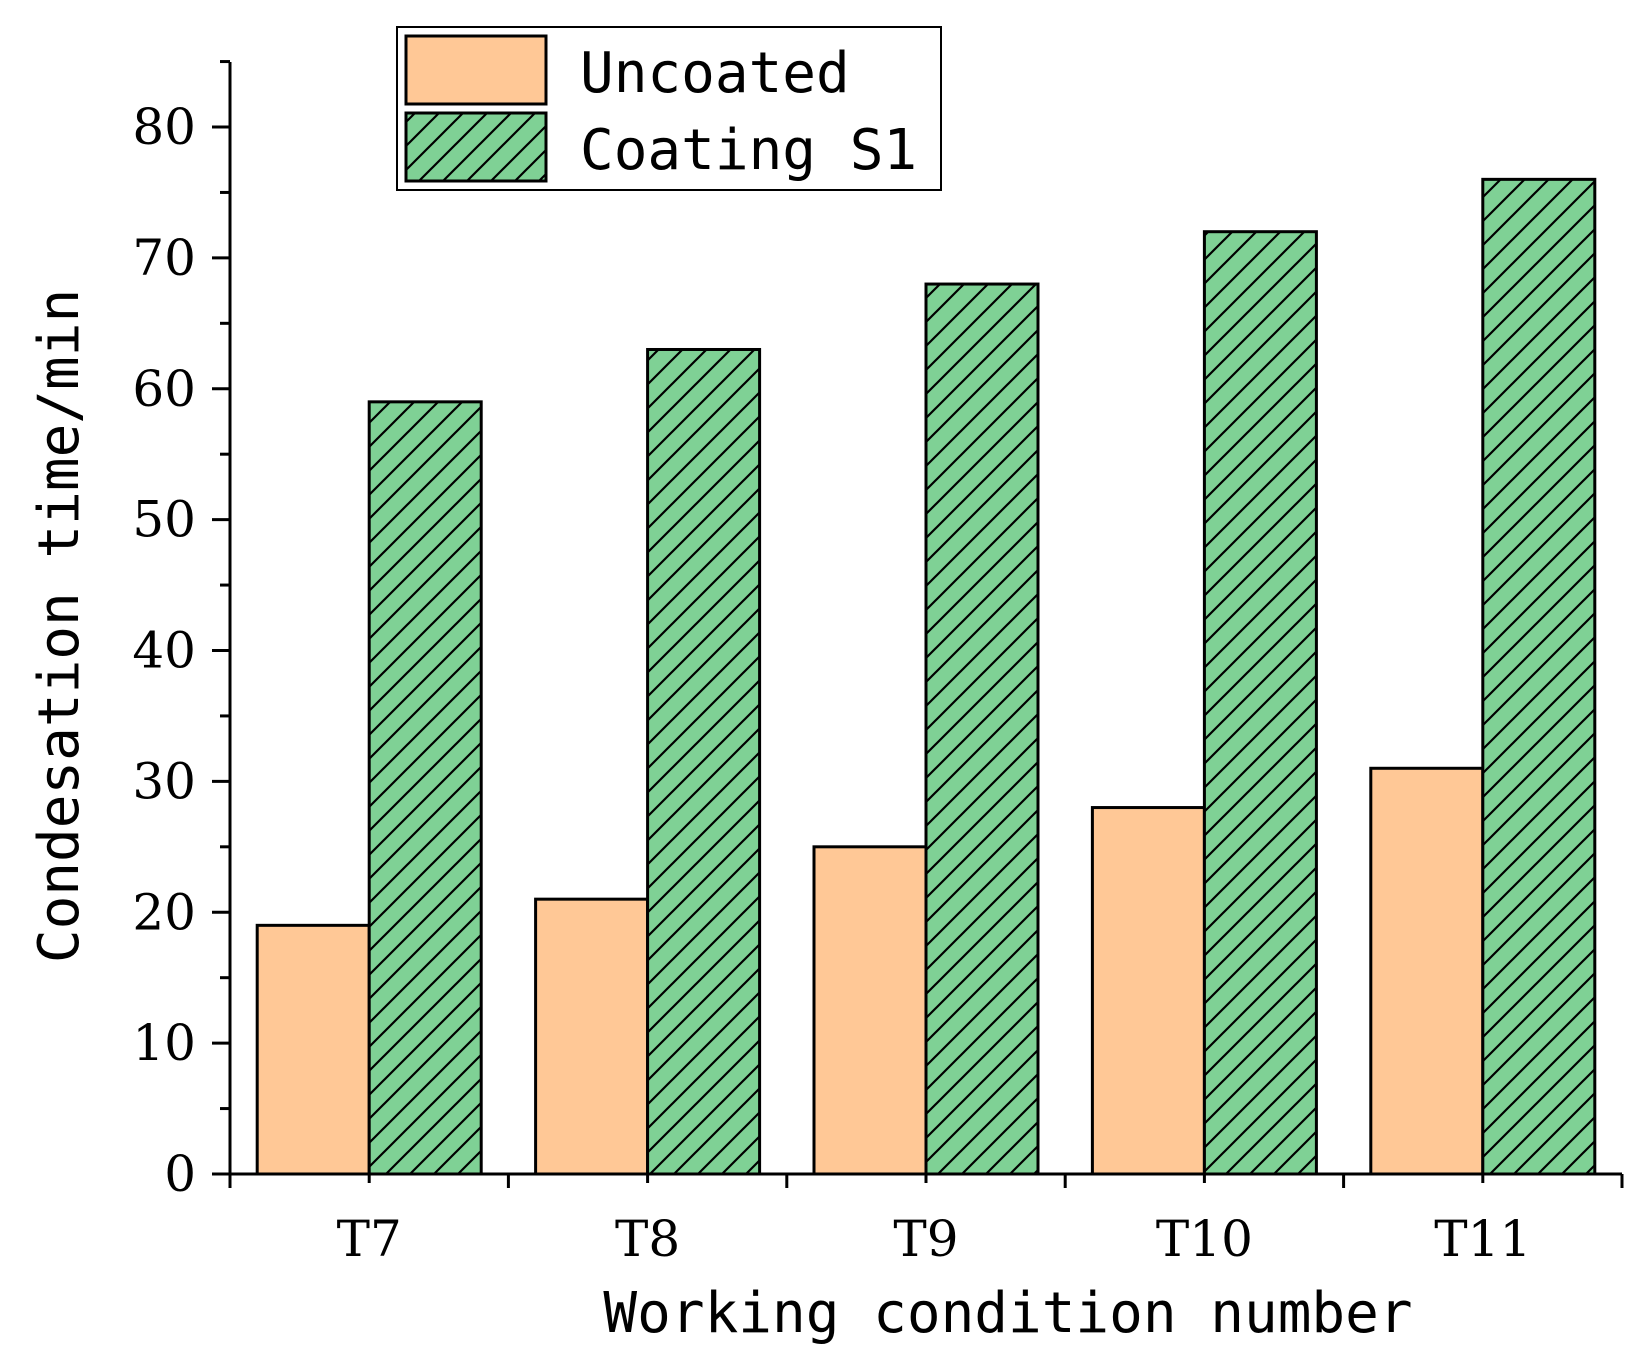 The width and height of the screenshot is (1650, 1364). Describe the element at coordinates (1148, 991) in the screenshot. I see `bar-uncoated-t10` at that location.